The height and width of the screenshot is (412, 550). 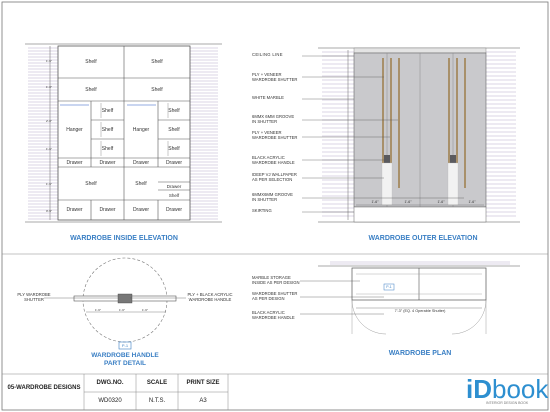 What do you see at coordinates (157, 383) in the screenshot?
I see `title-header-scale: SCALE` at bounding box center [157, 383].